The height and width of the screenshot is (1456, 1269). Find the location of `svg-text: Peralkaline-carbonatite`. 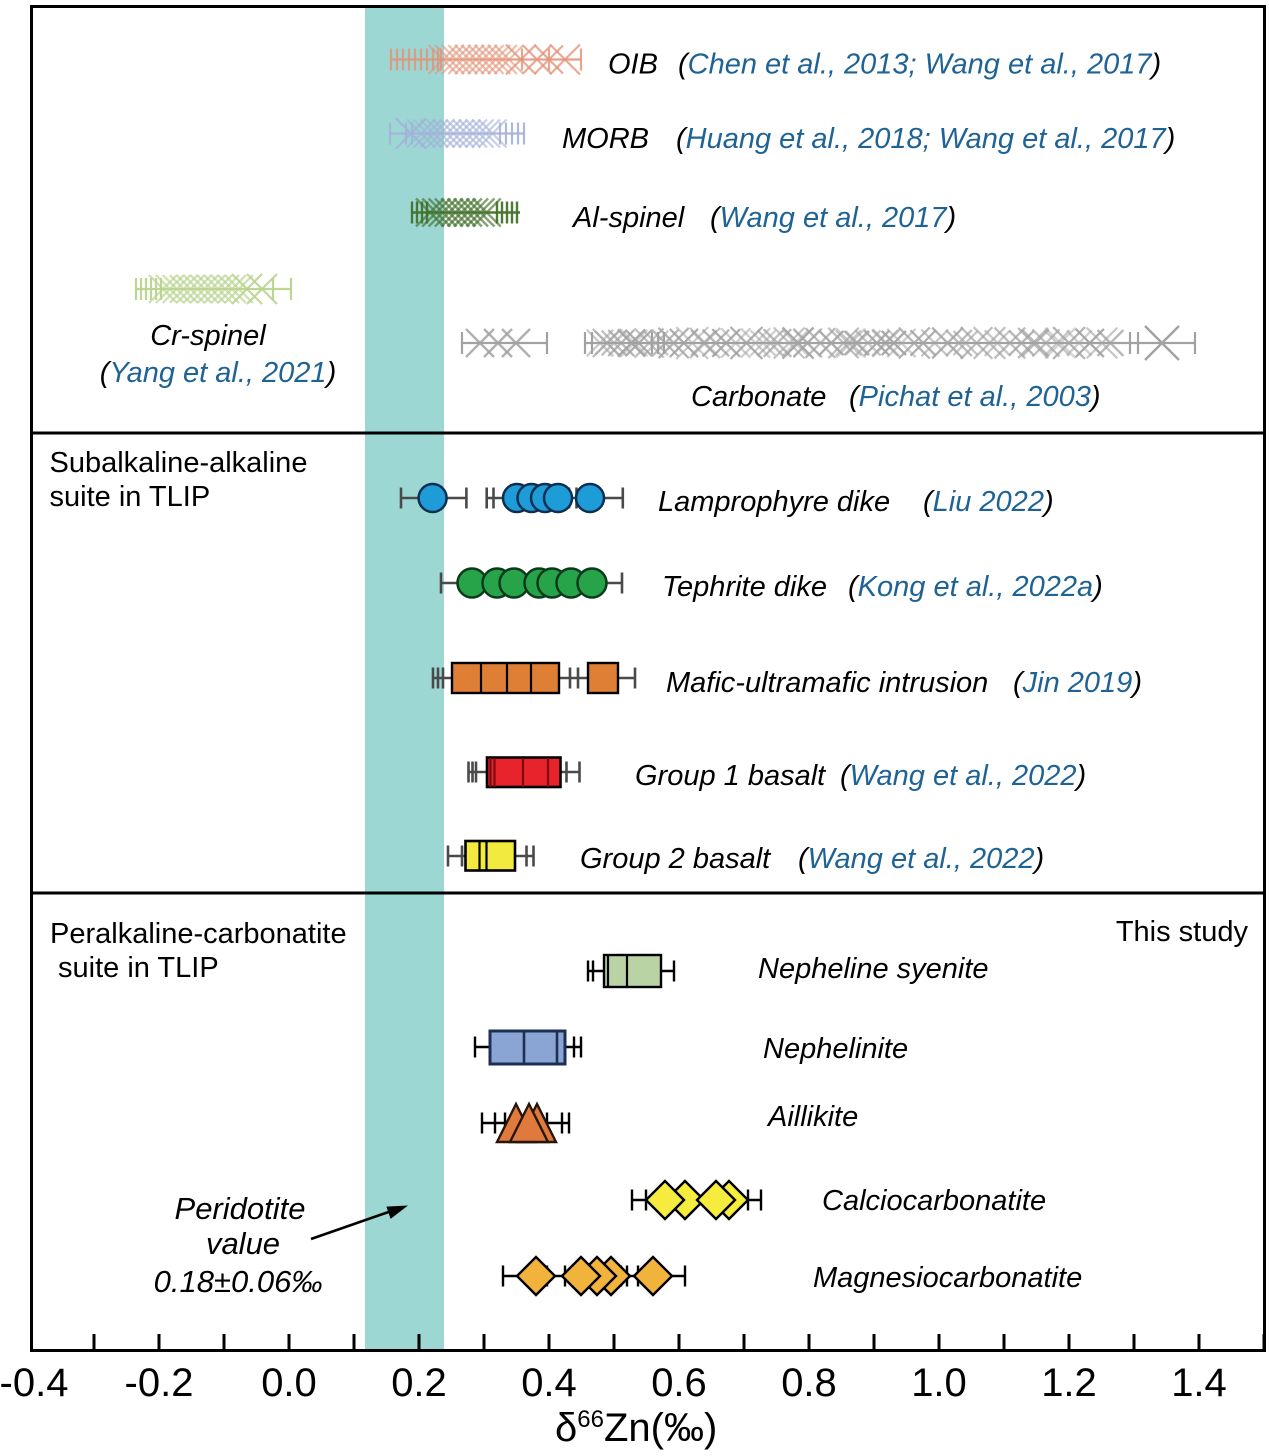

svg-text: Peralkaline-carbonatite is located at coordinates (198, 934).